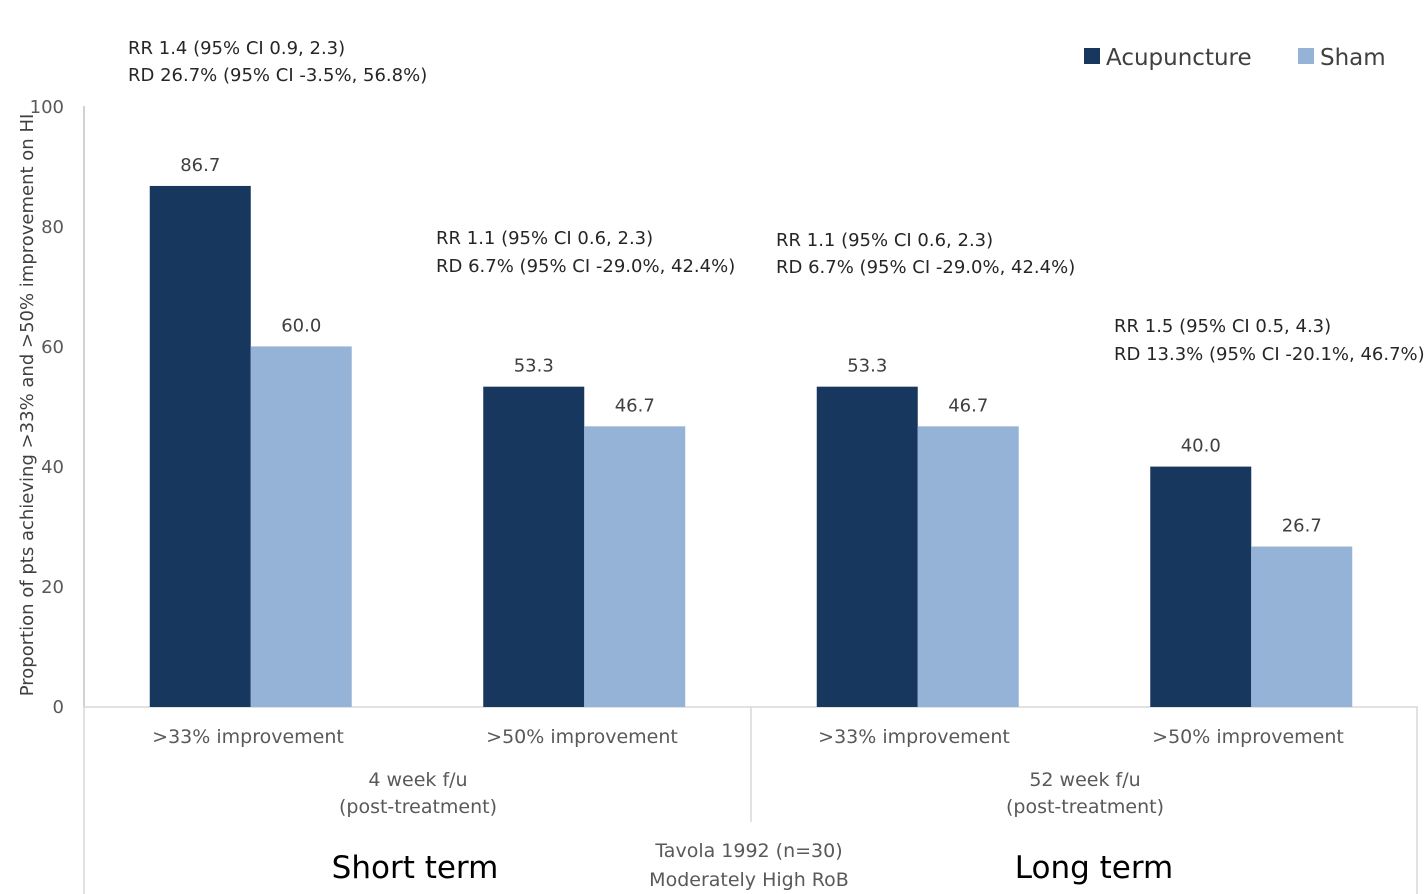 Image resolution: width=1428 pixels, height=894 pixels. What do you see at coordinates (52, 587) in the screenshot?
I see `y-tick-label: 20` at bounding box center [52, 587].